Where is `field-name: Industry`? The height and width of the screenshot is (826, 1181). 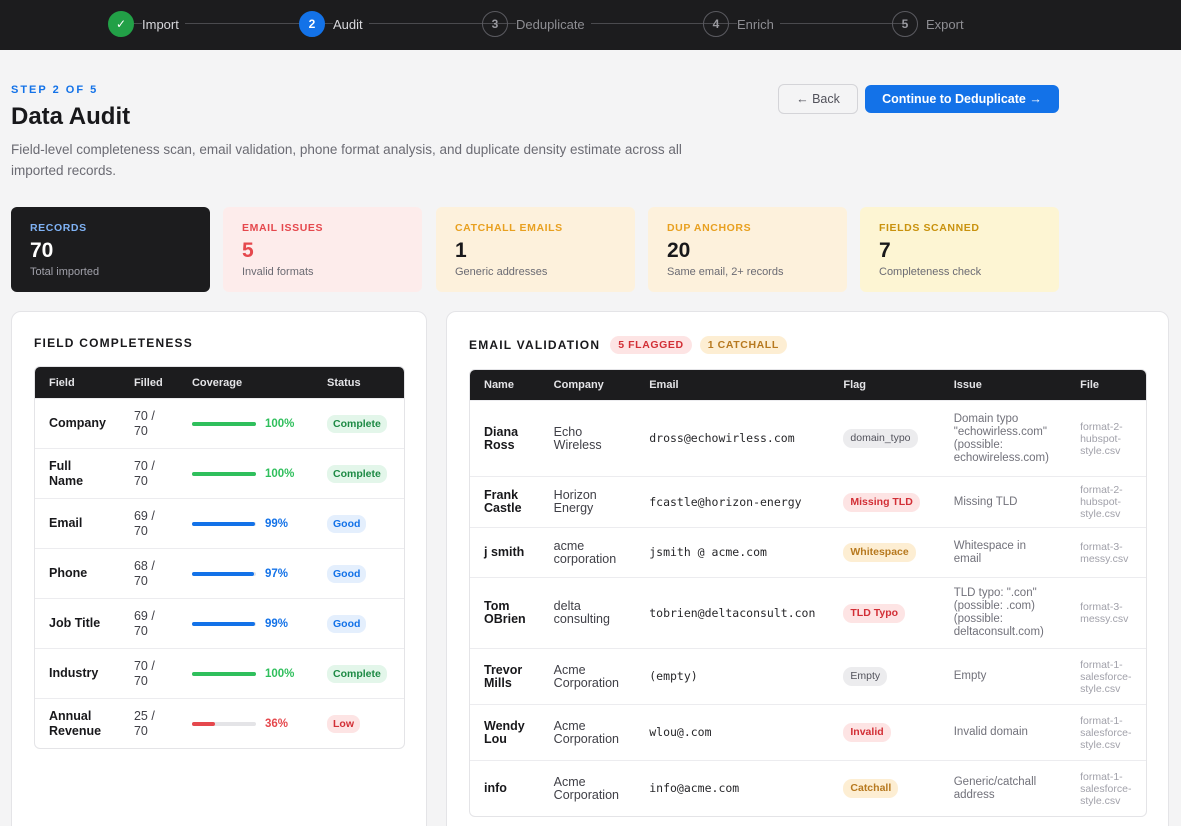
field-name: Industry is located at coordinates (77, 673).